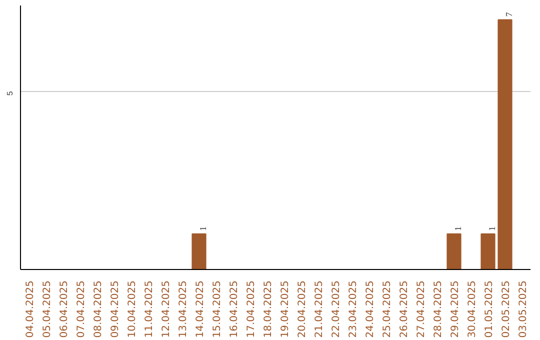 The height and width of the screenshot is (340, 540). What do you see at coordinates (438, 309) in the screenshot?
I see `x-tick-label: 28.04.2025` at bounding box center [438, 309].